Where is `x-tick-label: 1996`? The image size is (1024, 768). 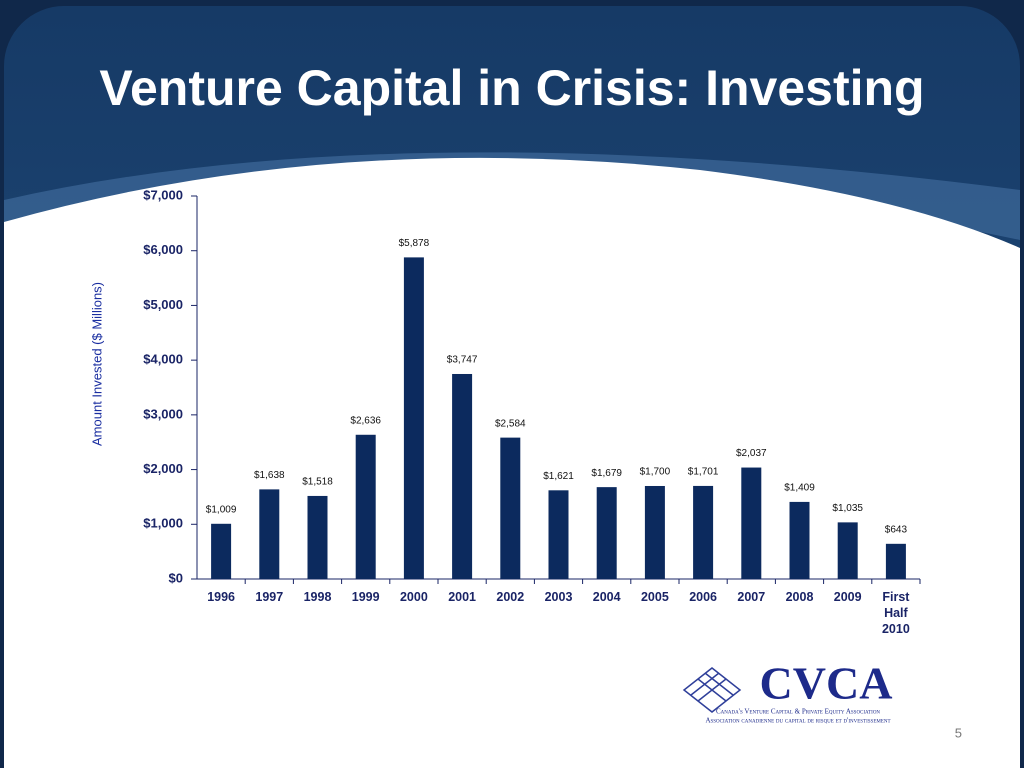 x-tick-label: 1996 is located at coordinates (221, 597).